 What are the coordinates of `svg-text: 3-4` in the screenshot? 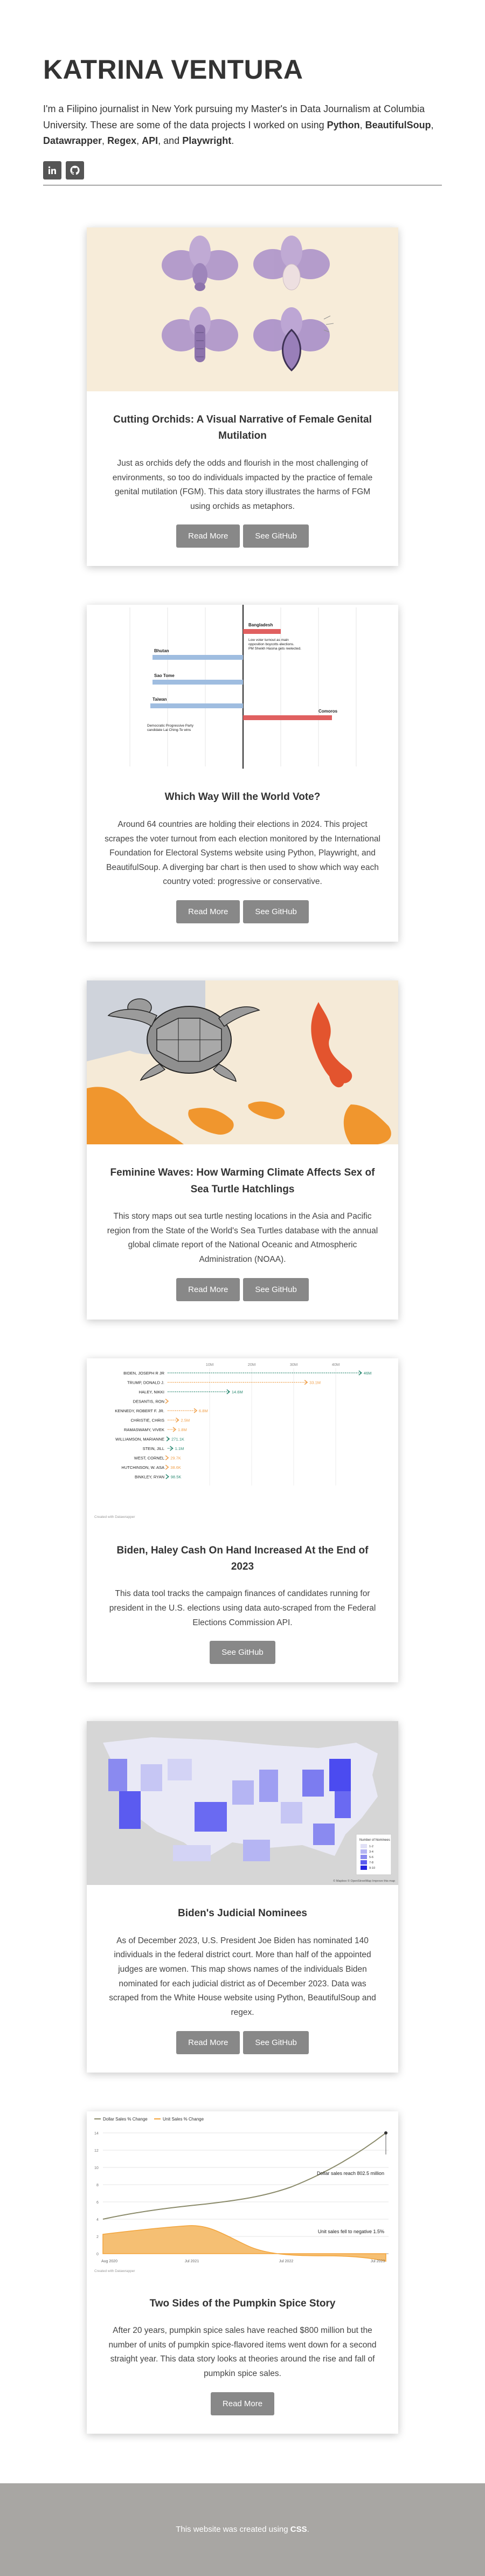 It's located at (371, 1852).